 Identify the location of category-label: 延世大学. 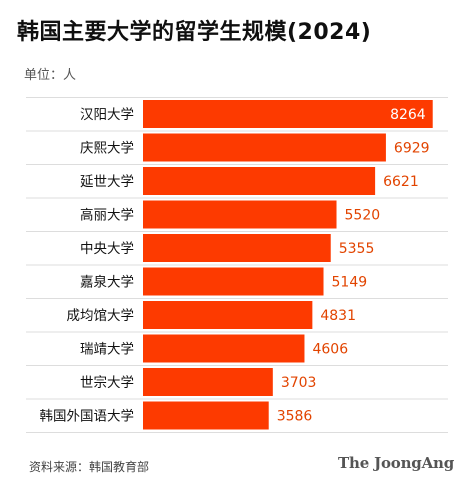
(107, 182).